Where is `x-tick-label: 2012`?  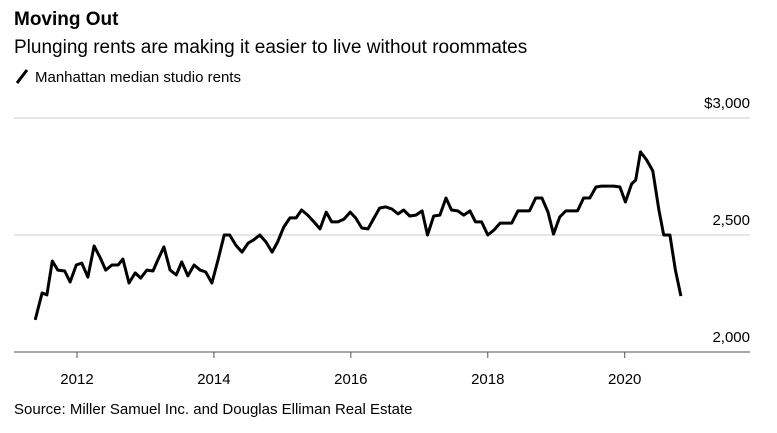 x-tick-label: 2012 is located at coordinates (76, 379).